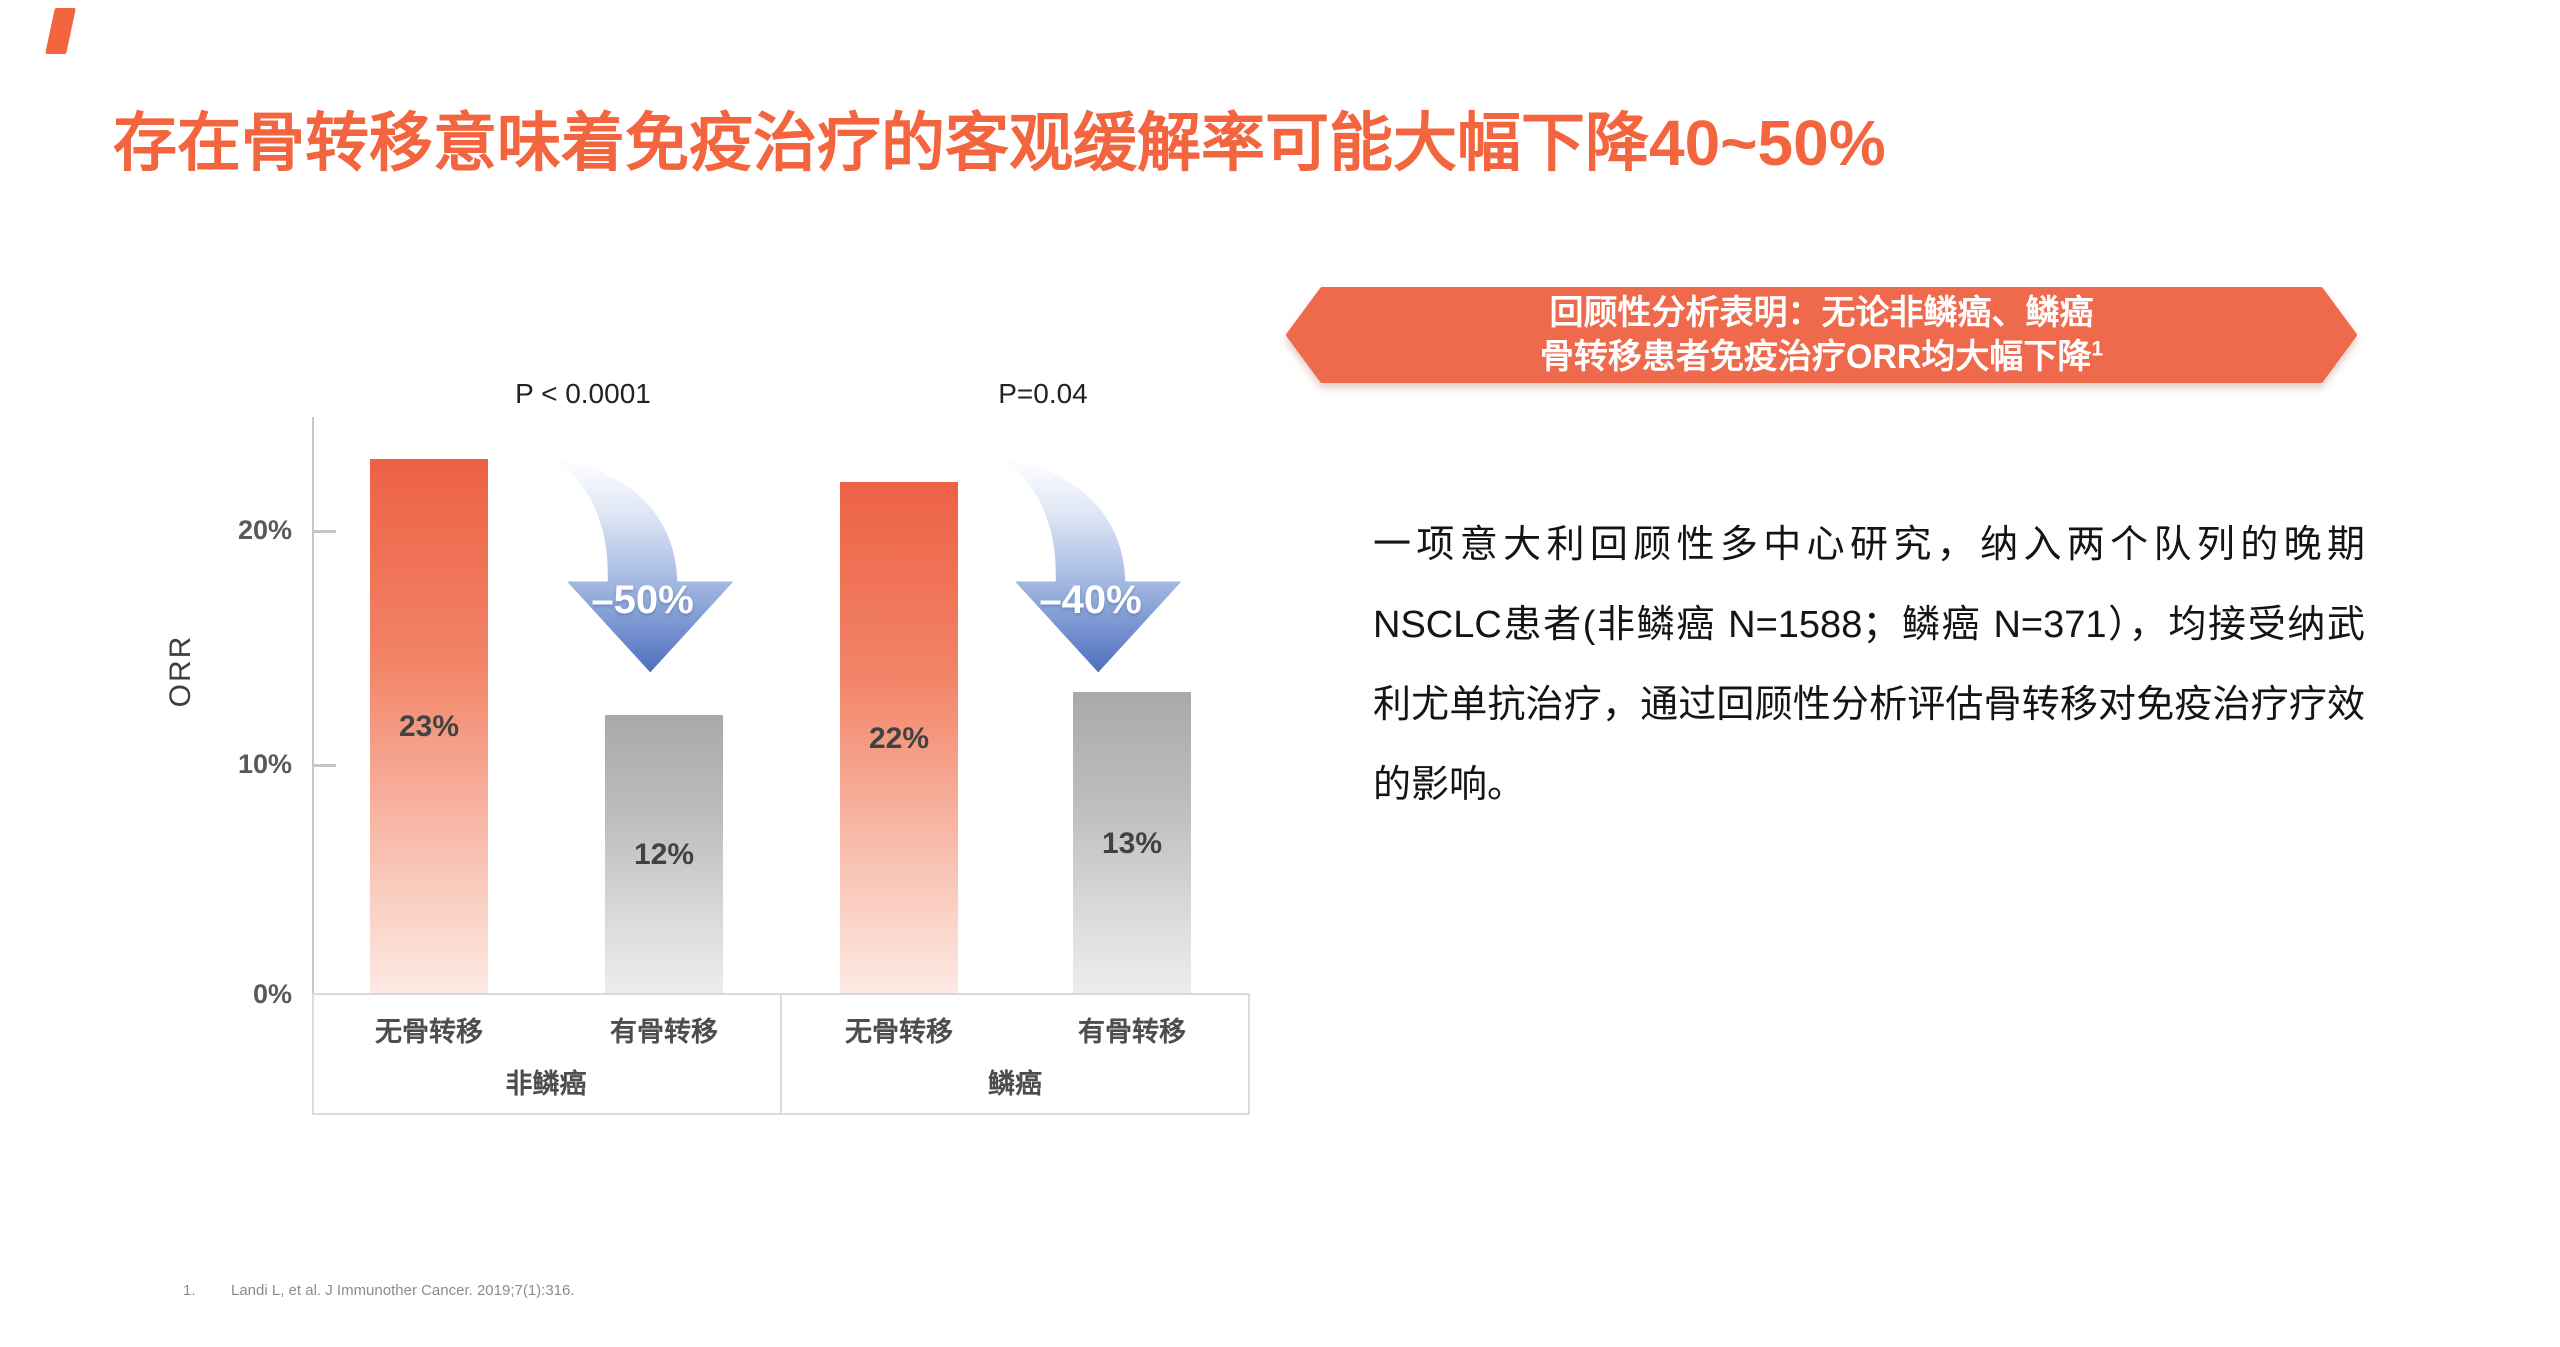 The height and width of the screenshot is (1347, 2560). What do you see at coordinates (1249, 1055) in the screenshot?
I see `label-box-right-border` at bounding box center [1249, 1055].